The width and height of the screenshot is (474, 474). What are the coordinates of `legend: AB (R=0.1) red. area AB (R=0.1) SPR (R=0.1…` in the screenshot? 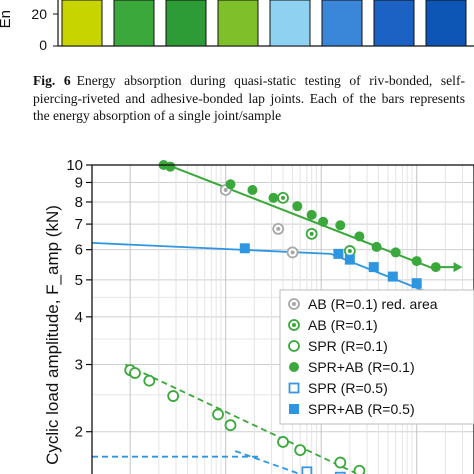 It's located at (376, 357).